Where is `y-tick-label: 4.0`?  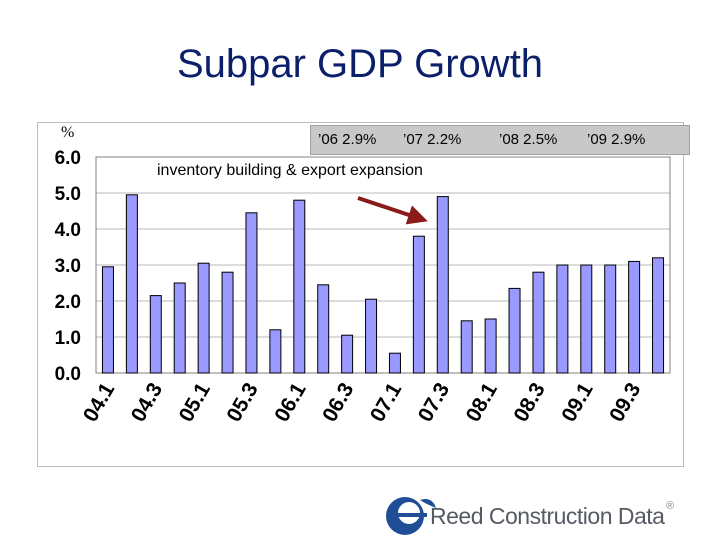 y-tick-label: 4.0 is located at coordinates (68, 230).